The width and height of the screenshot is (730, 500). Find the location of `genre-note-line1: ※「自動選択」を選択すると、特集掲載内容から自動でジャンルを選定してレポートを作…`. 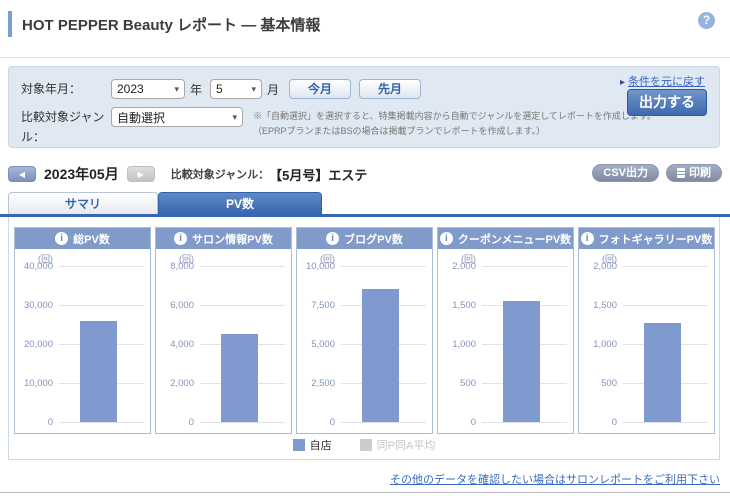

genre-note-line1: ※「自動選択」を選択すると、特集掲載内容から自動でジャンルを選定してレポートを作… is located at coordinates (455, 116).